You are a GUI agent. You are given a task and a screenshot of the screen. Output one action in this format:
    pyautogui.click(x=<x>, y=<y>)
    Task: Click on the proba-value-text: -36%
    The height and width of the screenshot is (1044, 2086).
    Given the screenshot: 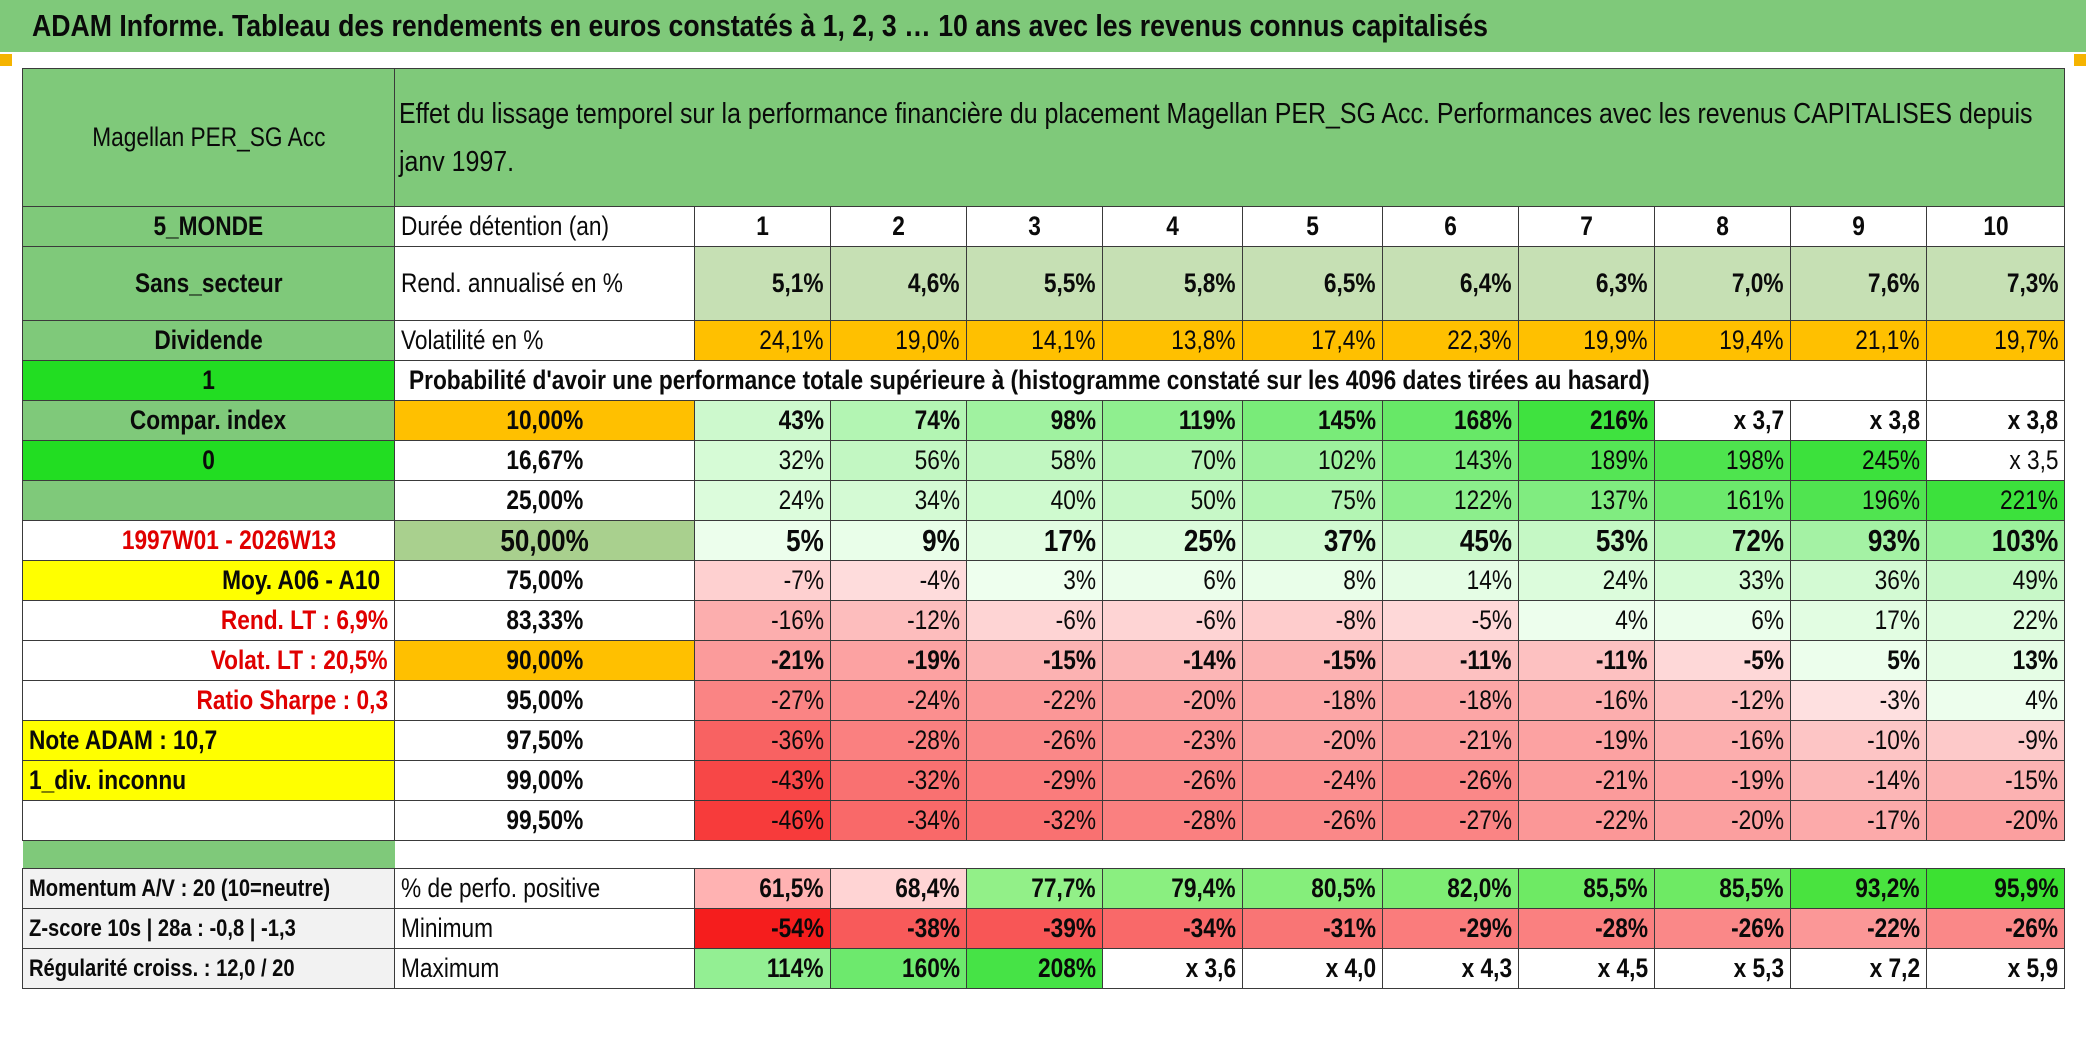 What is the action you would take?
    pyautogui.click(x=797, y=740)
    